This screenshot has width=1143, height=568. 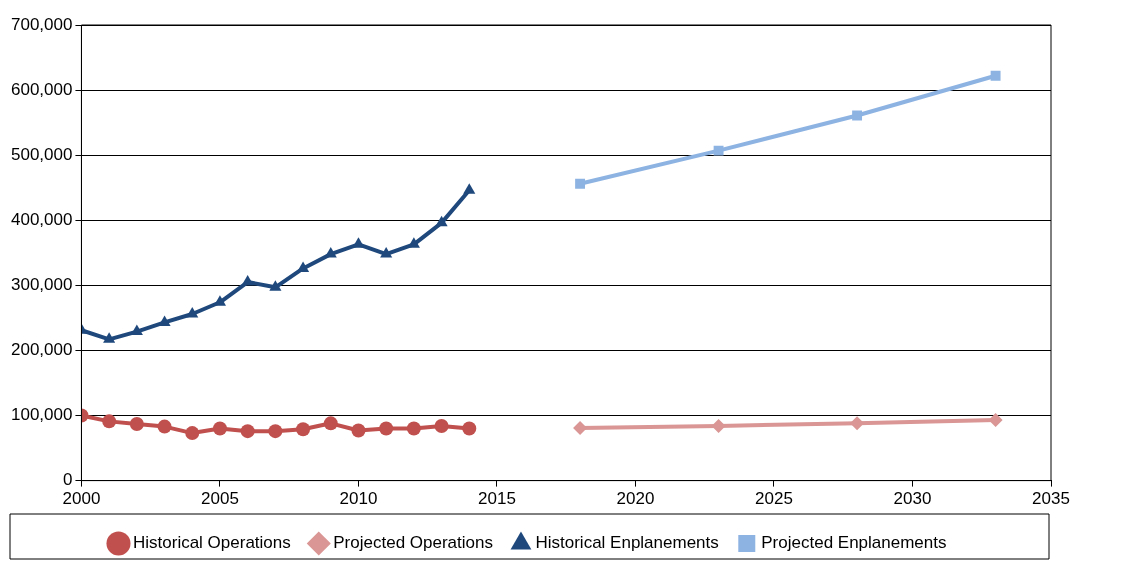 I want to click on y-tick-label: 600,000, so click(x=42, y=89).